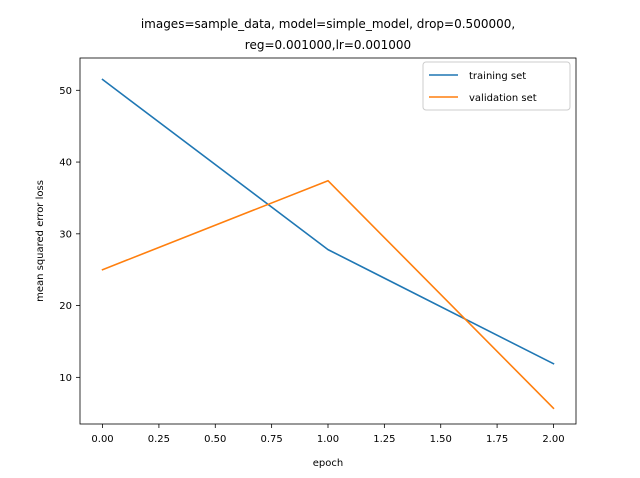  I want to click on x-tick-label: 0.75, so click(272, 439).